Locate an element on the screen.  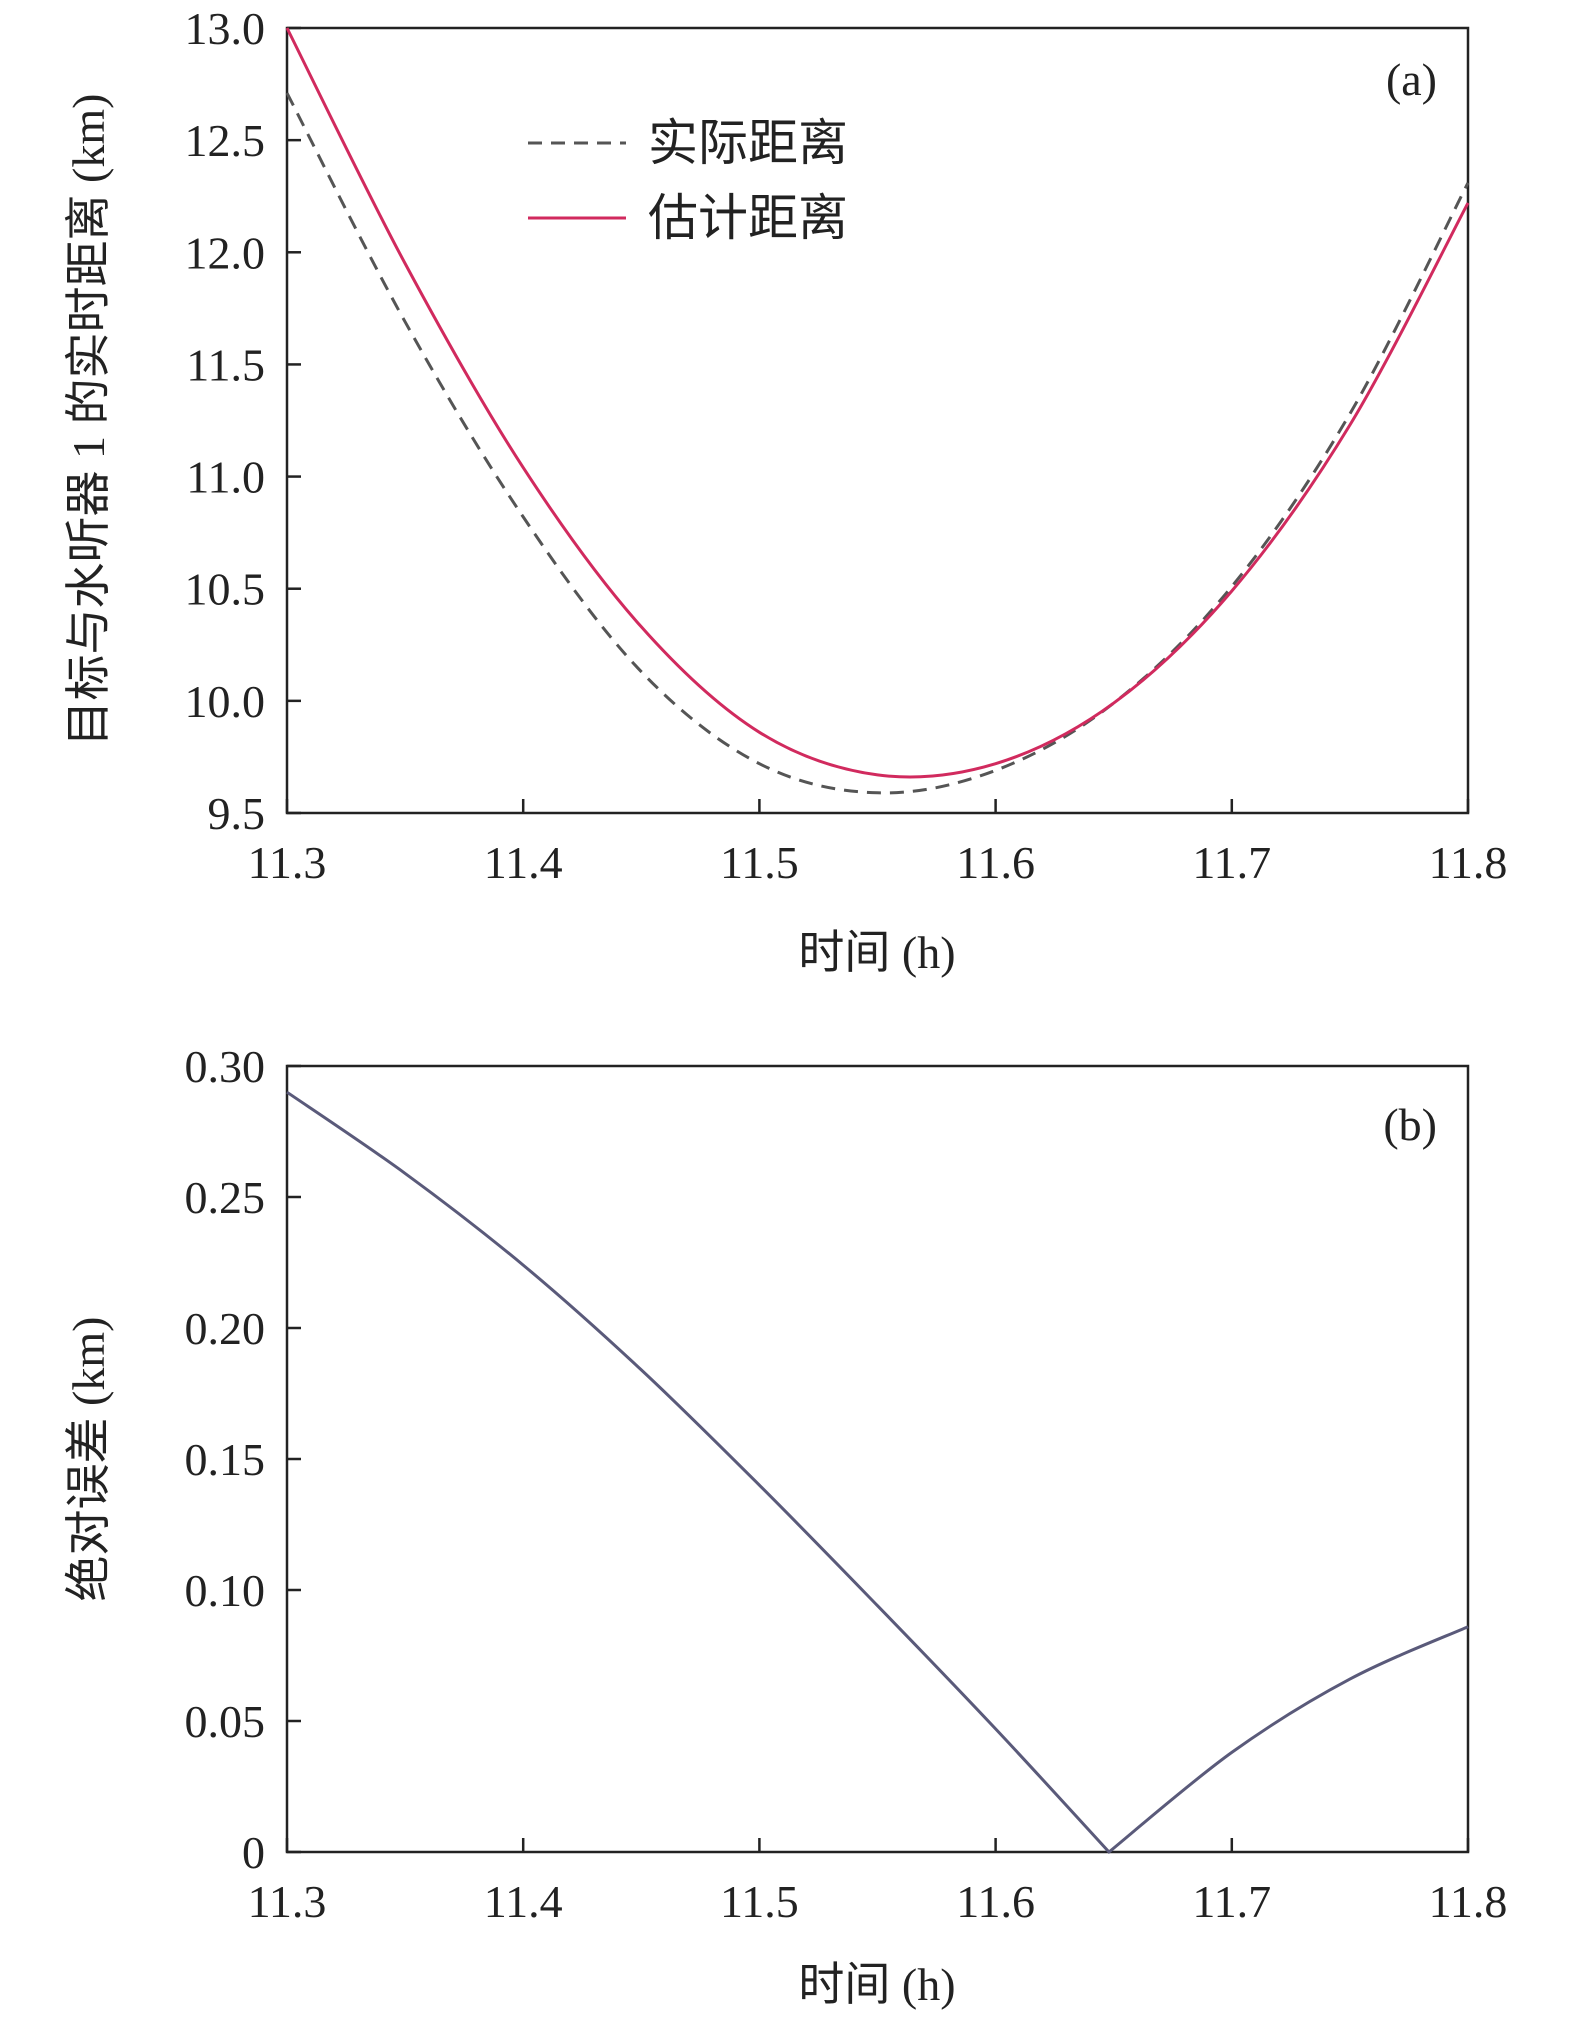
y-ticks-b: 0 0.05 0.10 0.15 0.20 0.25 0.30 is located at coordinates (243, 1459).